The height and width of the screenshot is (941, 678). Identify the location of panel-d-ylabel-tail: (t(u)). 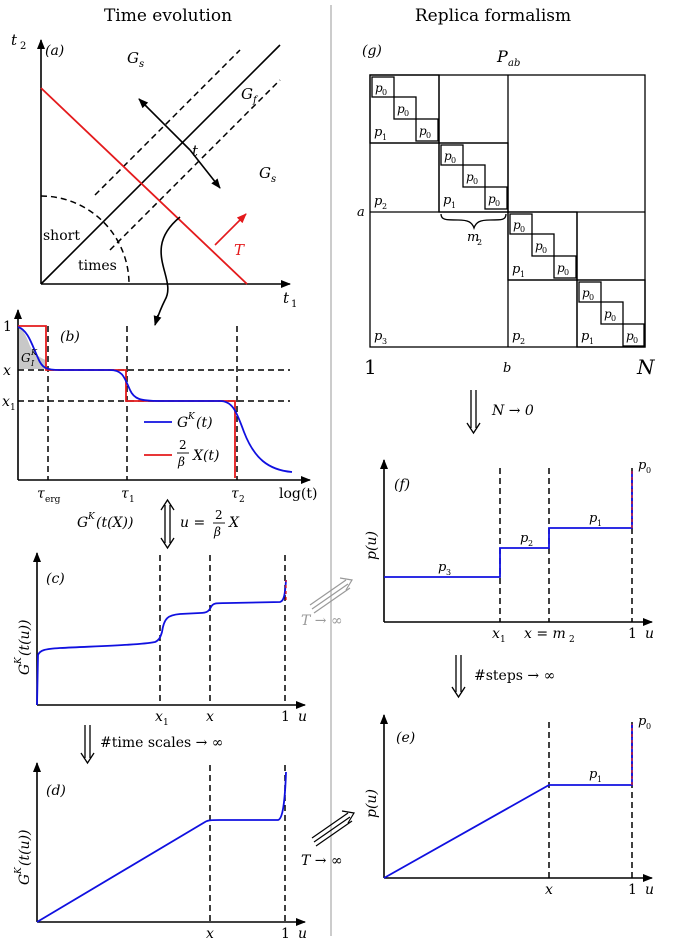
(25, 848).